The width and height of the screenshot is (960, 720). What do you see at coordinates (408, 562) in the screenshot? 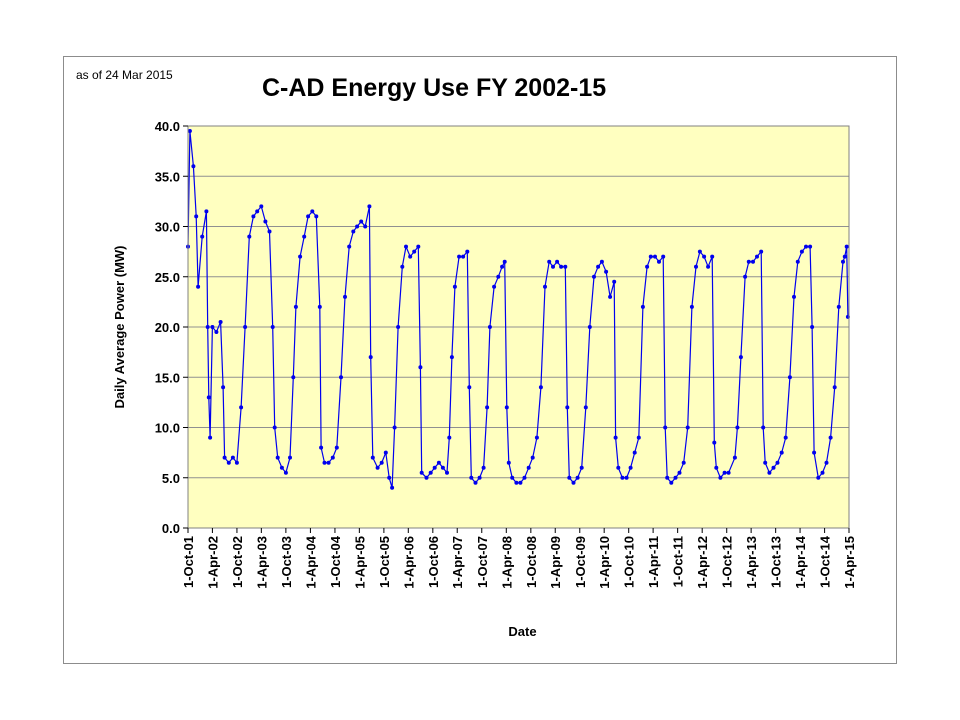
I see `x-tick-label: 1-Apr-06` at bounding box center [408, 562].